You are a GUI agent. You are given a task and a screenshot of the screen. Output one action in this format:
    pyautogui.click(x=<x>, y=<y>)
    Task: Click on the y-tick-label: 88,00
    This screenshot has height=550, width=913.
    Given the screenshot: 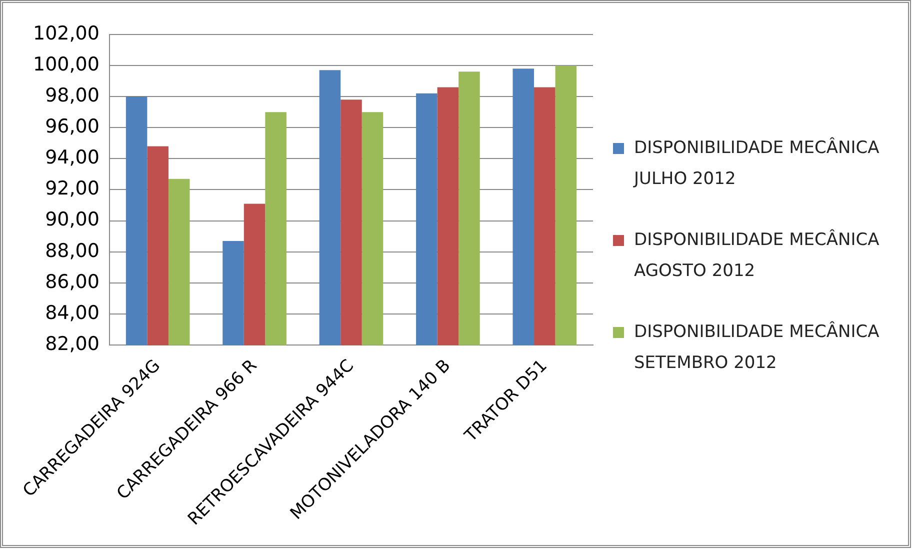 What is the action you would take?
    pyautogui.click(x=72, y=251)
    